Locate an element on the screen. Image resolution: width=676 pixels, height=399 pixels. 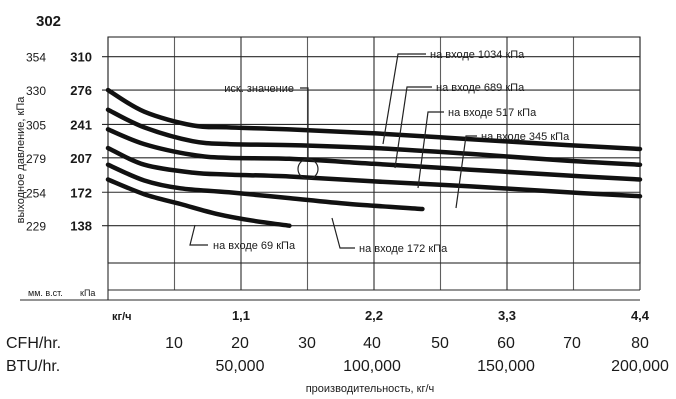
series-label: на входе 345 кПа is located at coordinates (525, 137).